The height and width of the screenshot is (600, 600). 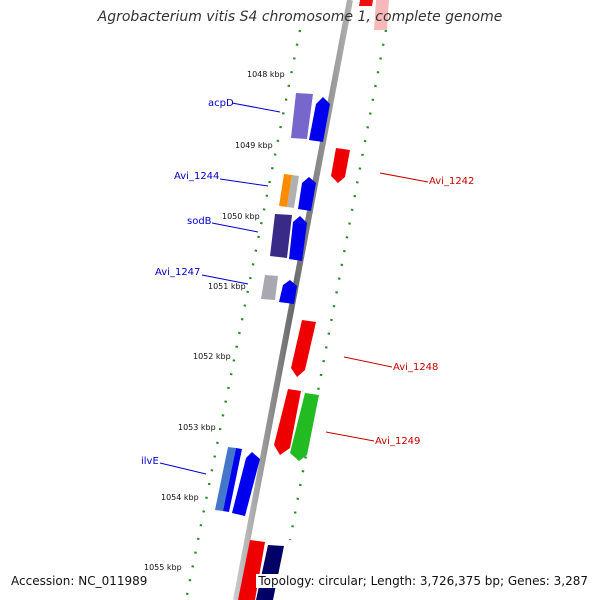 I want to click on gene-sodB, so click(x=288, y=237).